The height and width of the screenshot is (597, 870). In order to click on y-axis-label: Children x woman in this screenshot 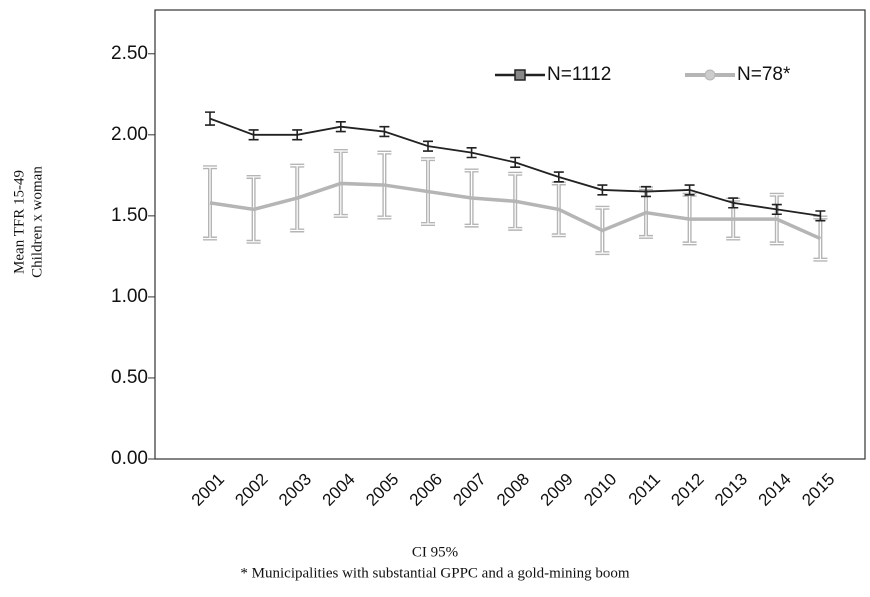, I will do `click(37, 222)`.